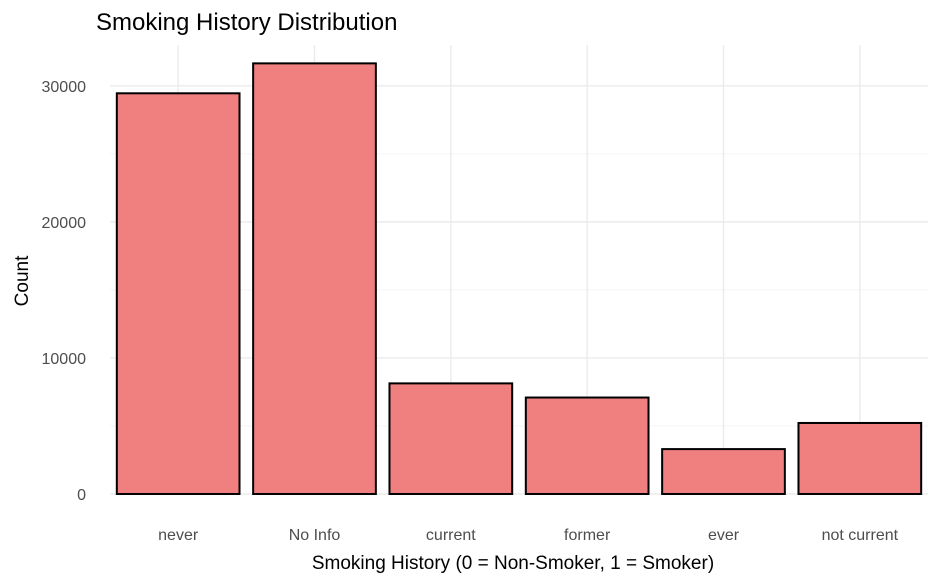  What do you see at coordinates (64, 359) in the screenshot?
I see `y-tick-label: 10000` at bounding box center [64, 359].